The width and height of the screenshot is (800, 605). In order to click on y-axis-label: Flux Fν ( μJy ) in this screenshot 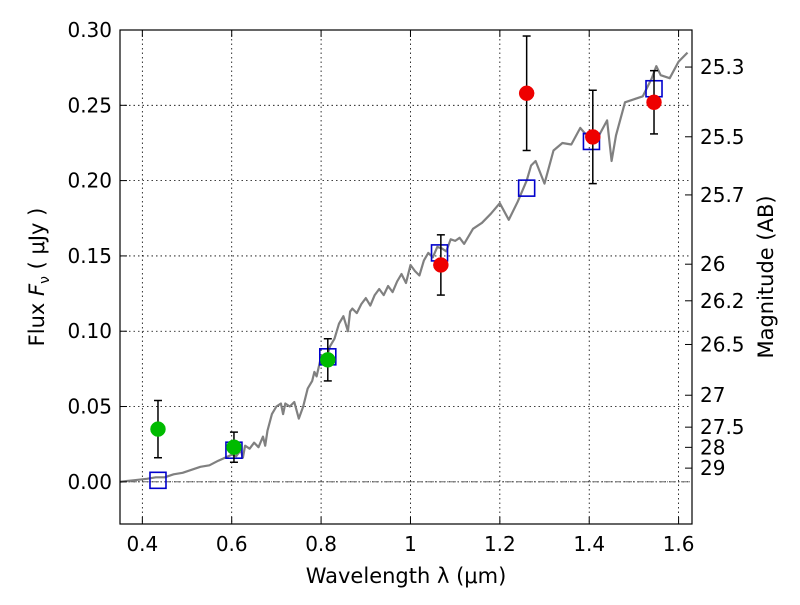, I will do `click(39, 277)`.